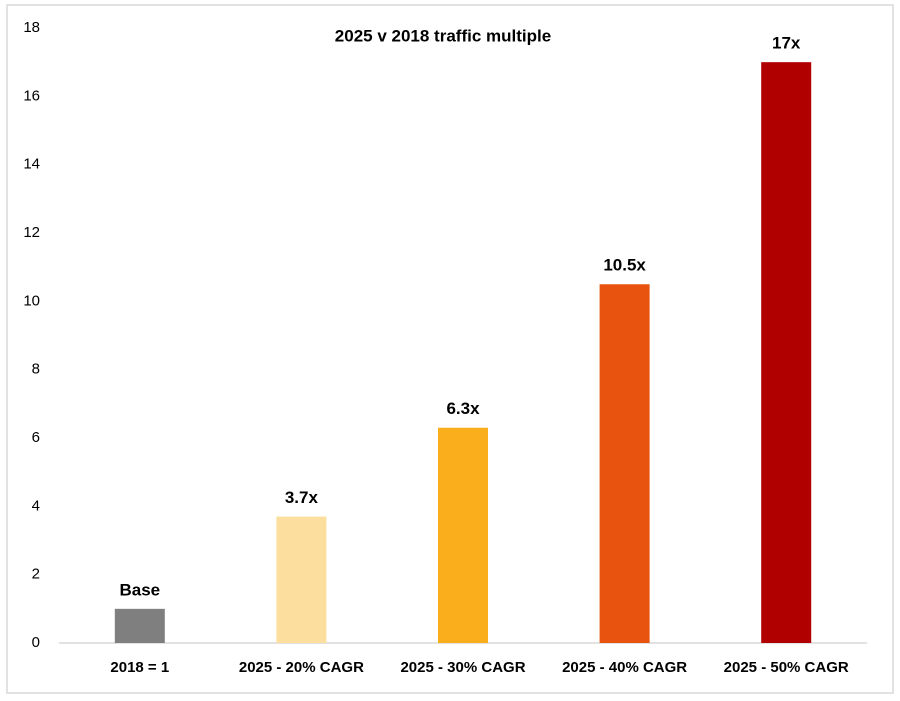  Describe the element at coordinates (31, 27) in the screenshot. I see `y-tick-label: 18` at that location.